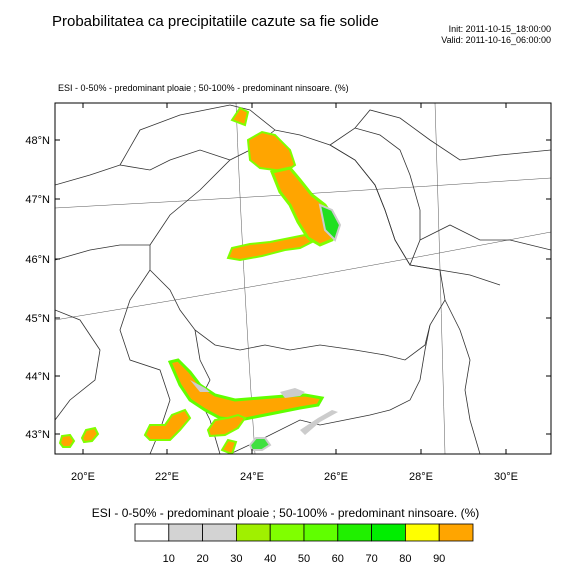  I want to click on legend-tick-label: 70, so click(371, 559).